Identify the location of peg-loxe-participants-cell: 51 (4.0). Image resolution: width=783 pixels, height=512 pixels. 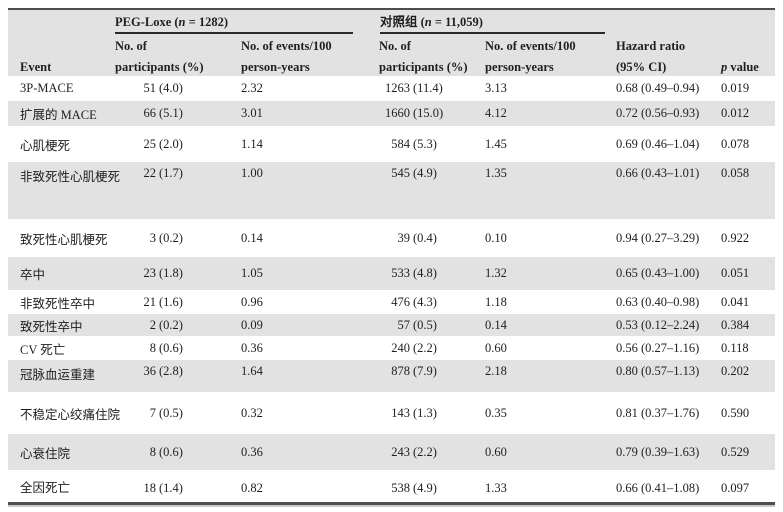
(177, 88).